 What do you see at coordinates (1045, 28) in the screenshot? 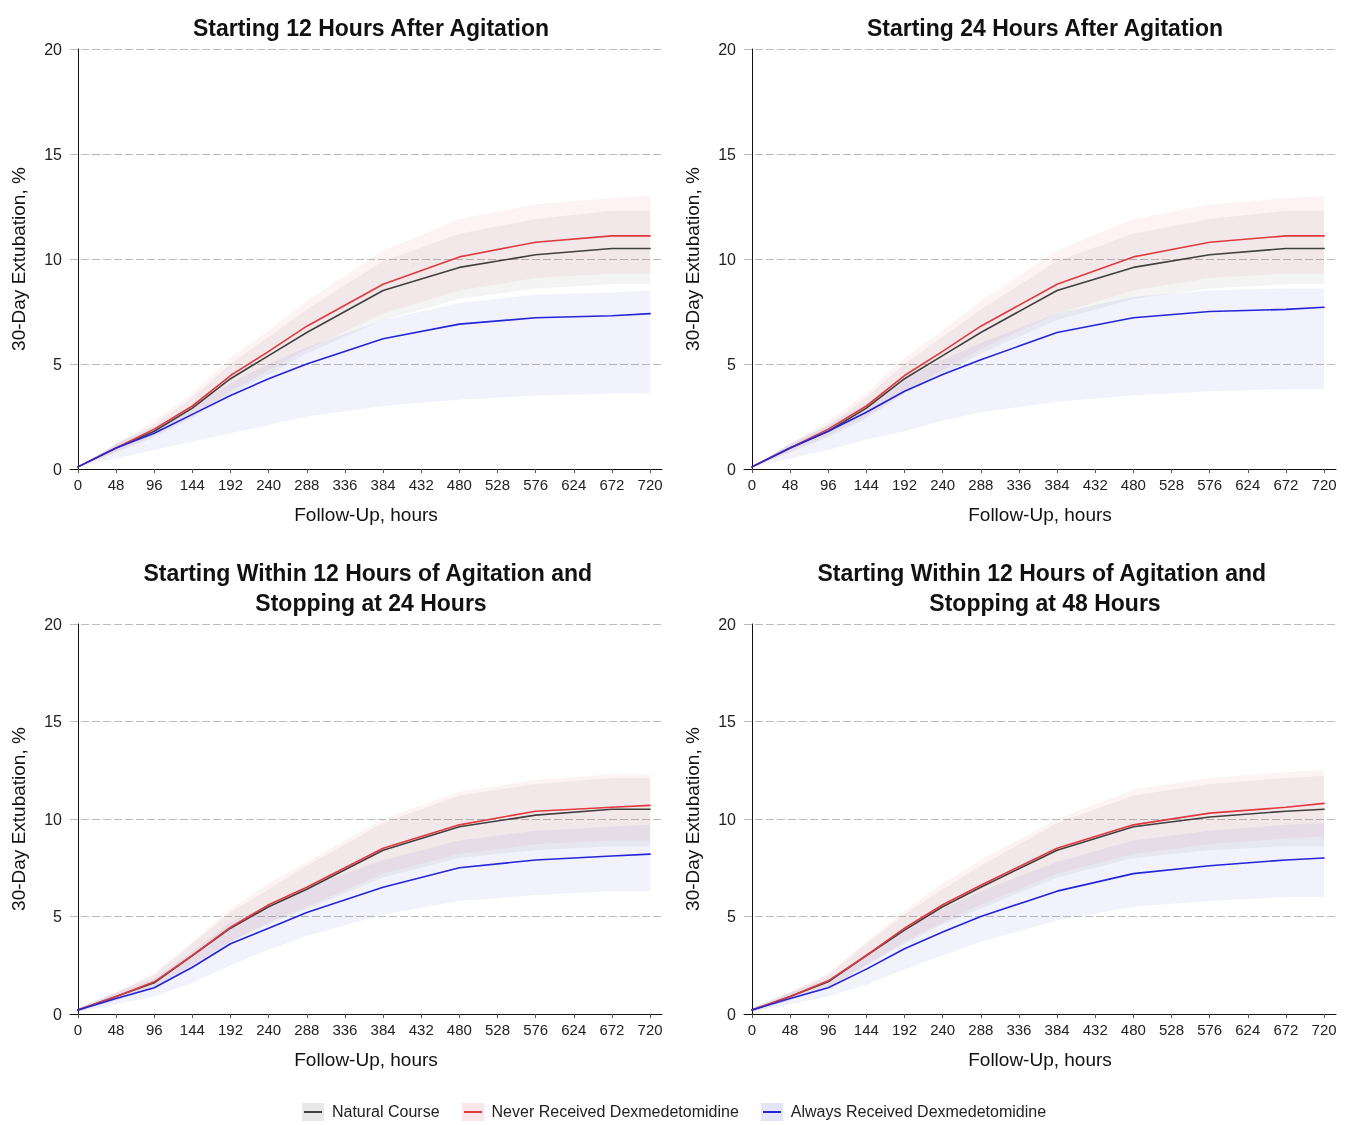
I see `chart-title: Starting 24 Hours After Agitation` at bounding box center [1045, 28].